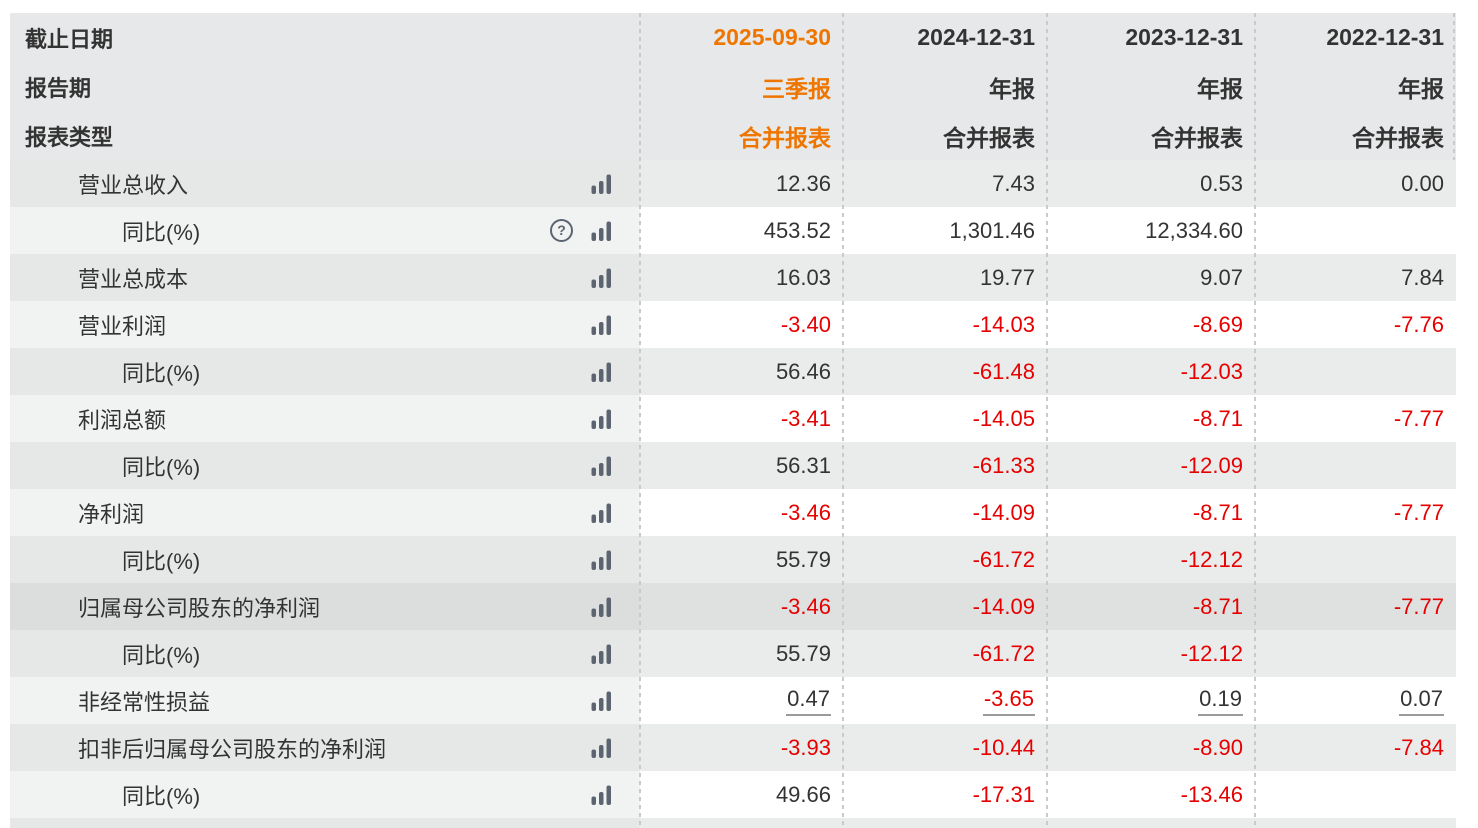 The image size is (1478, 828). I want to click on cell-value: 0.00, so click(1422, 183).